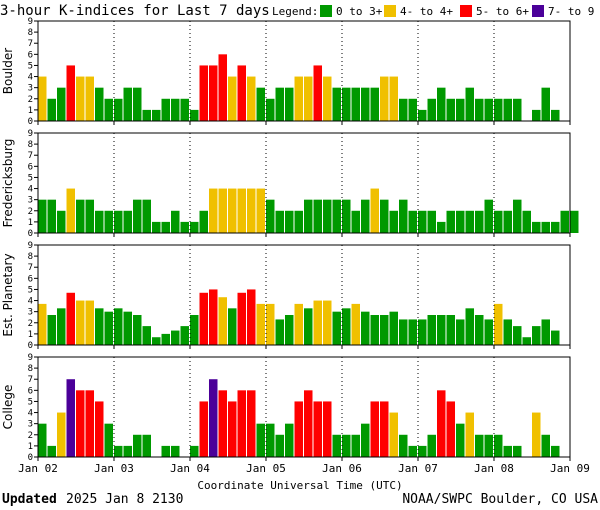 Image resolution: width=600 pixels, height=510 pixels. I want to click on legend-label: Legend:, so click(295, 11).